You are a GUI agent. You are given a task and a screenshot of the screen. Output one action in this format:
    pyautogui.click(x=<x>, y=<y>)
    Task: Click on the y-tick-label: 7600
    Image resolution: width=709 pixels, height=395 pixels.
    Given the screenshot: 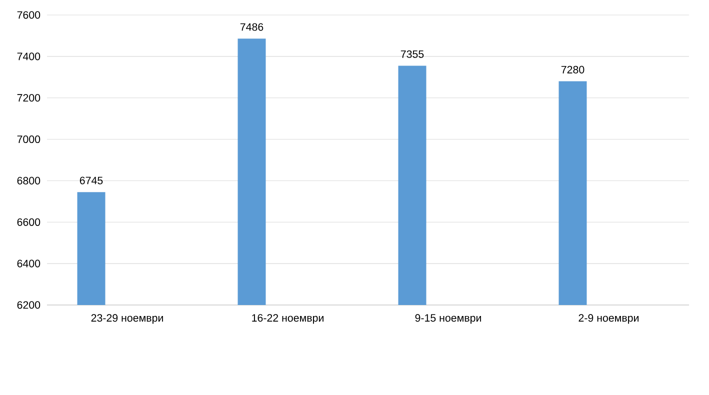 What is the action you would take?
    pyautogui.click(x=28, y=15)
    